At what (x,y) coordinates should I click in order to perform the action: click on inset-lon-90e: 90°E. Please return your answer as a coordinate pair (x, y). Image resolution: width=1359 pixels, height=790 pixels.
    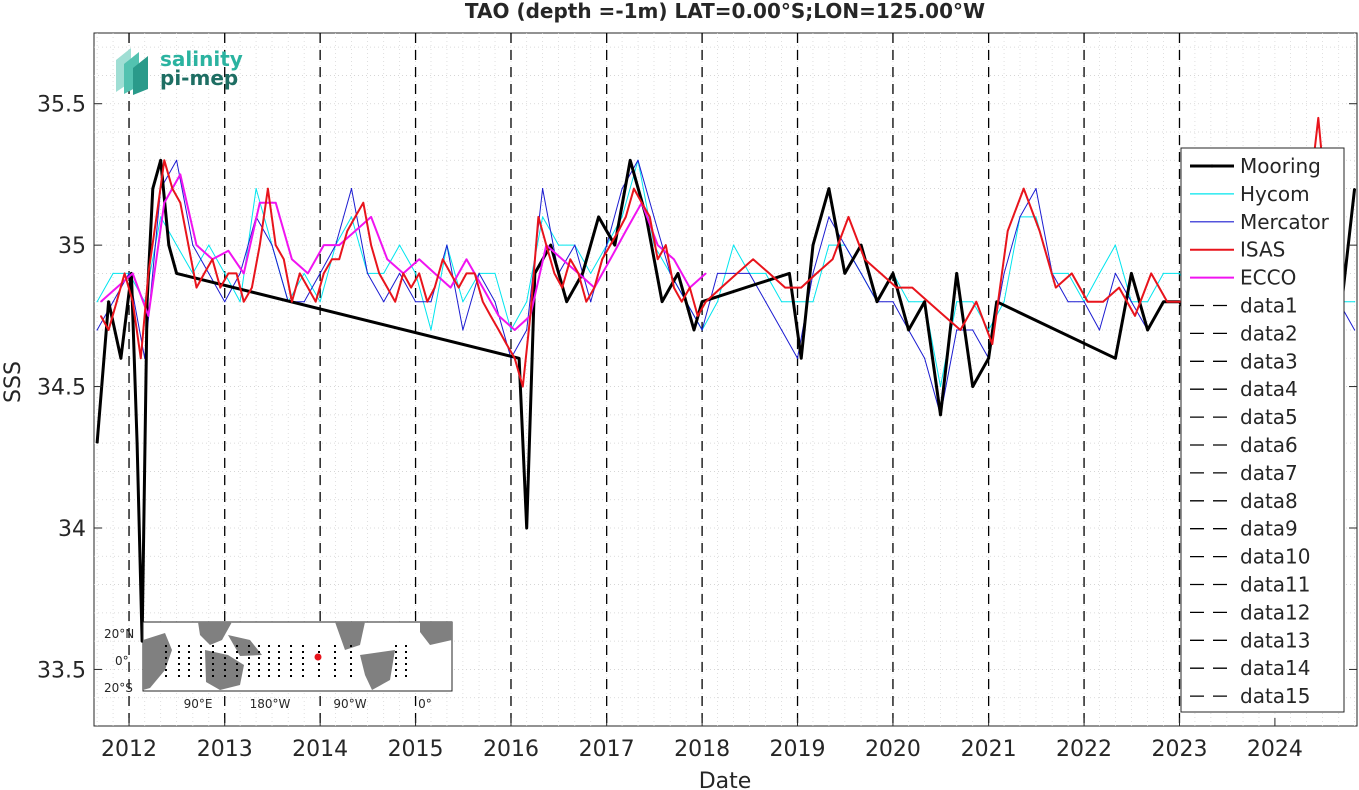
    Looking at the image, I should click on (198, 704).